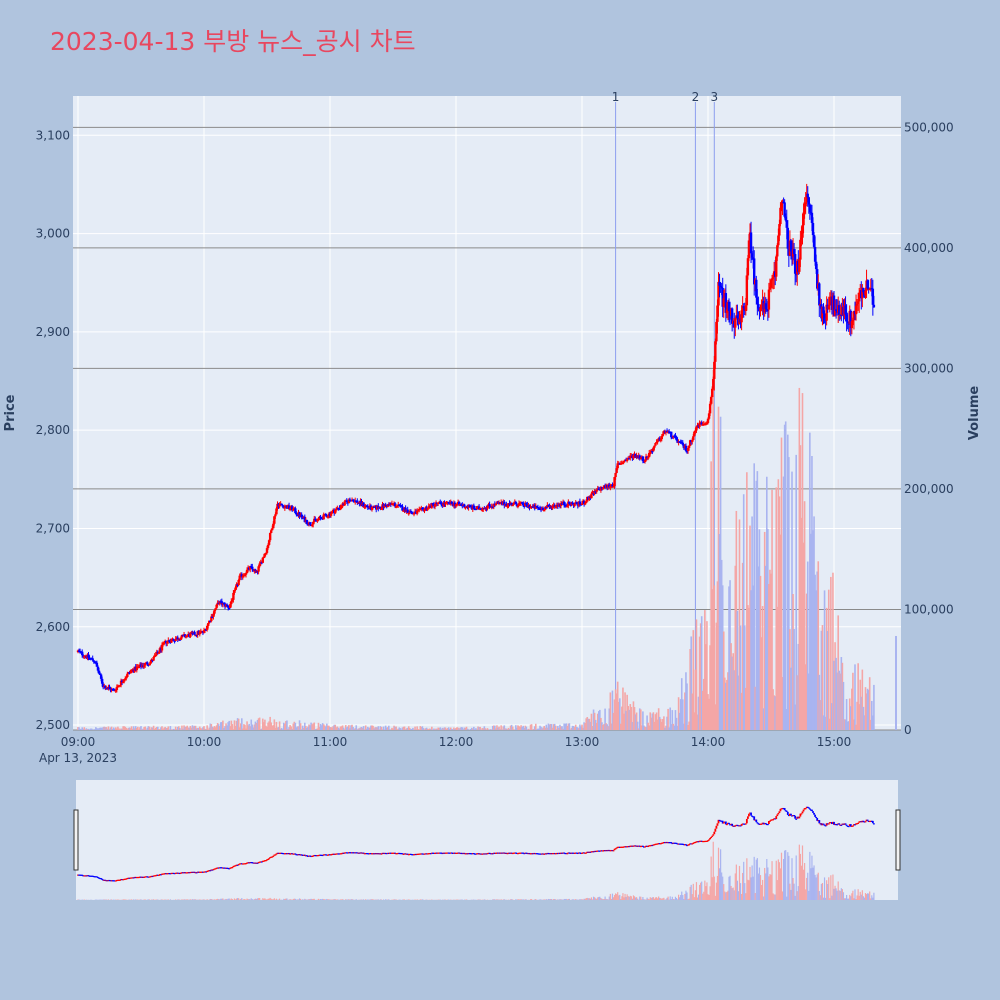  What do you see at coordinates (898, 840) in the screenshot?
I see `range-slider-right-handle` at bounding box center [898, 840].